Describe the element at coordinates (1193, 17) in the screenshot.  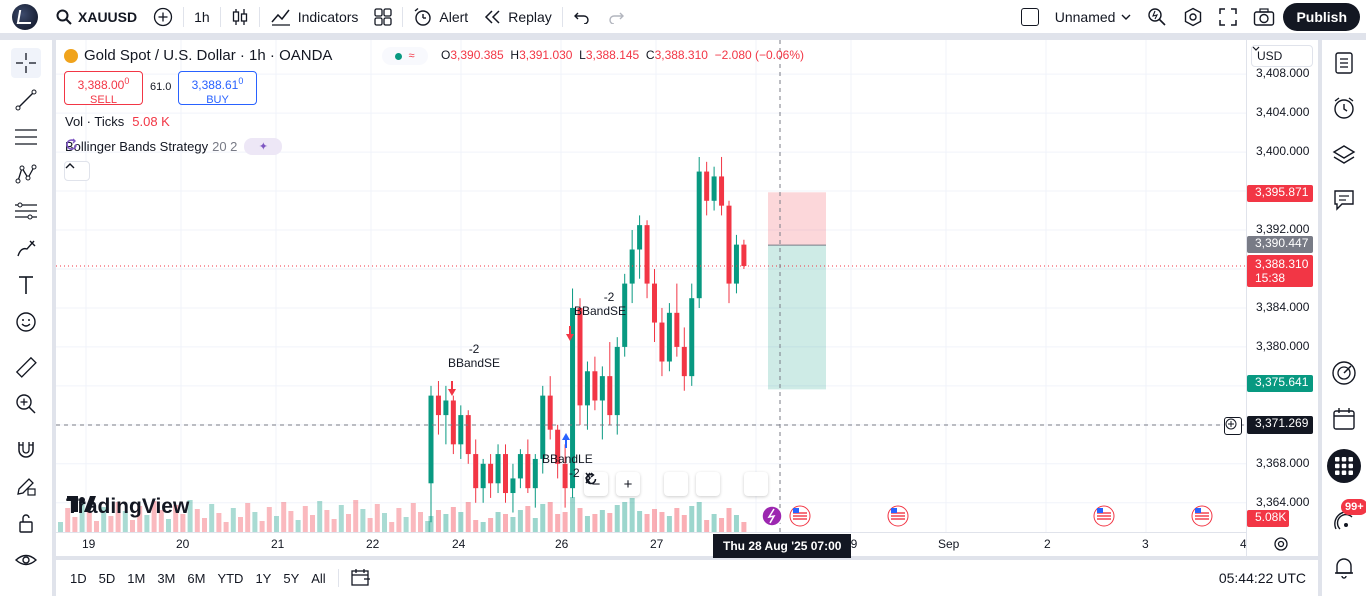
I see `settings-button` at that location.